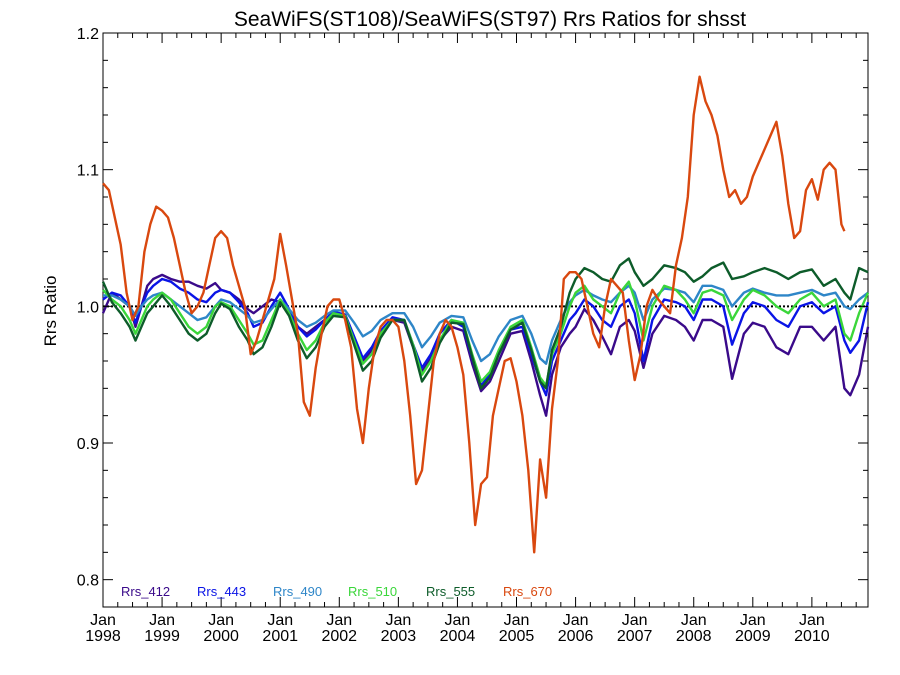 The width and height of the screenshot is (900, 675). What do you see at coordinates (450, 591) in the screenshot?
I see `legend-label-rrs-555: Rrs_555` at bounding box center [450, 591].